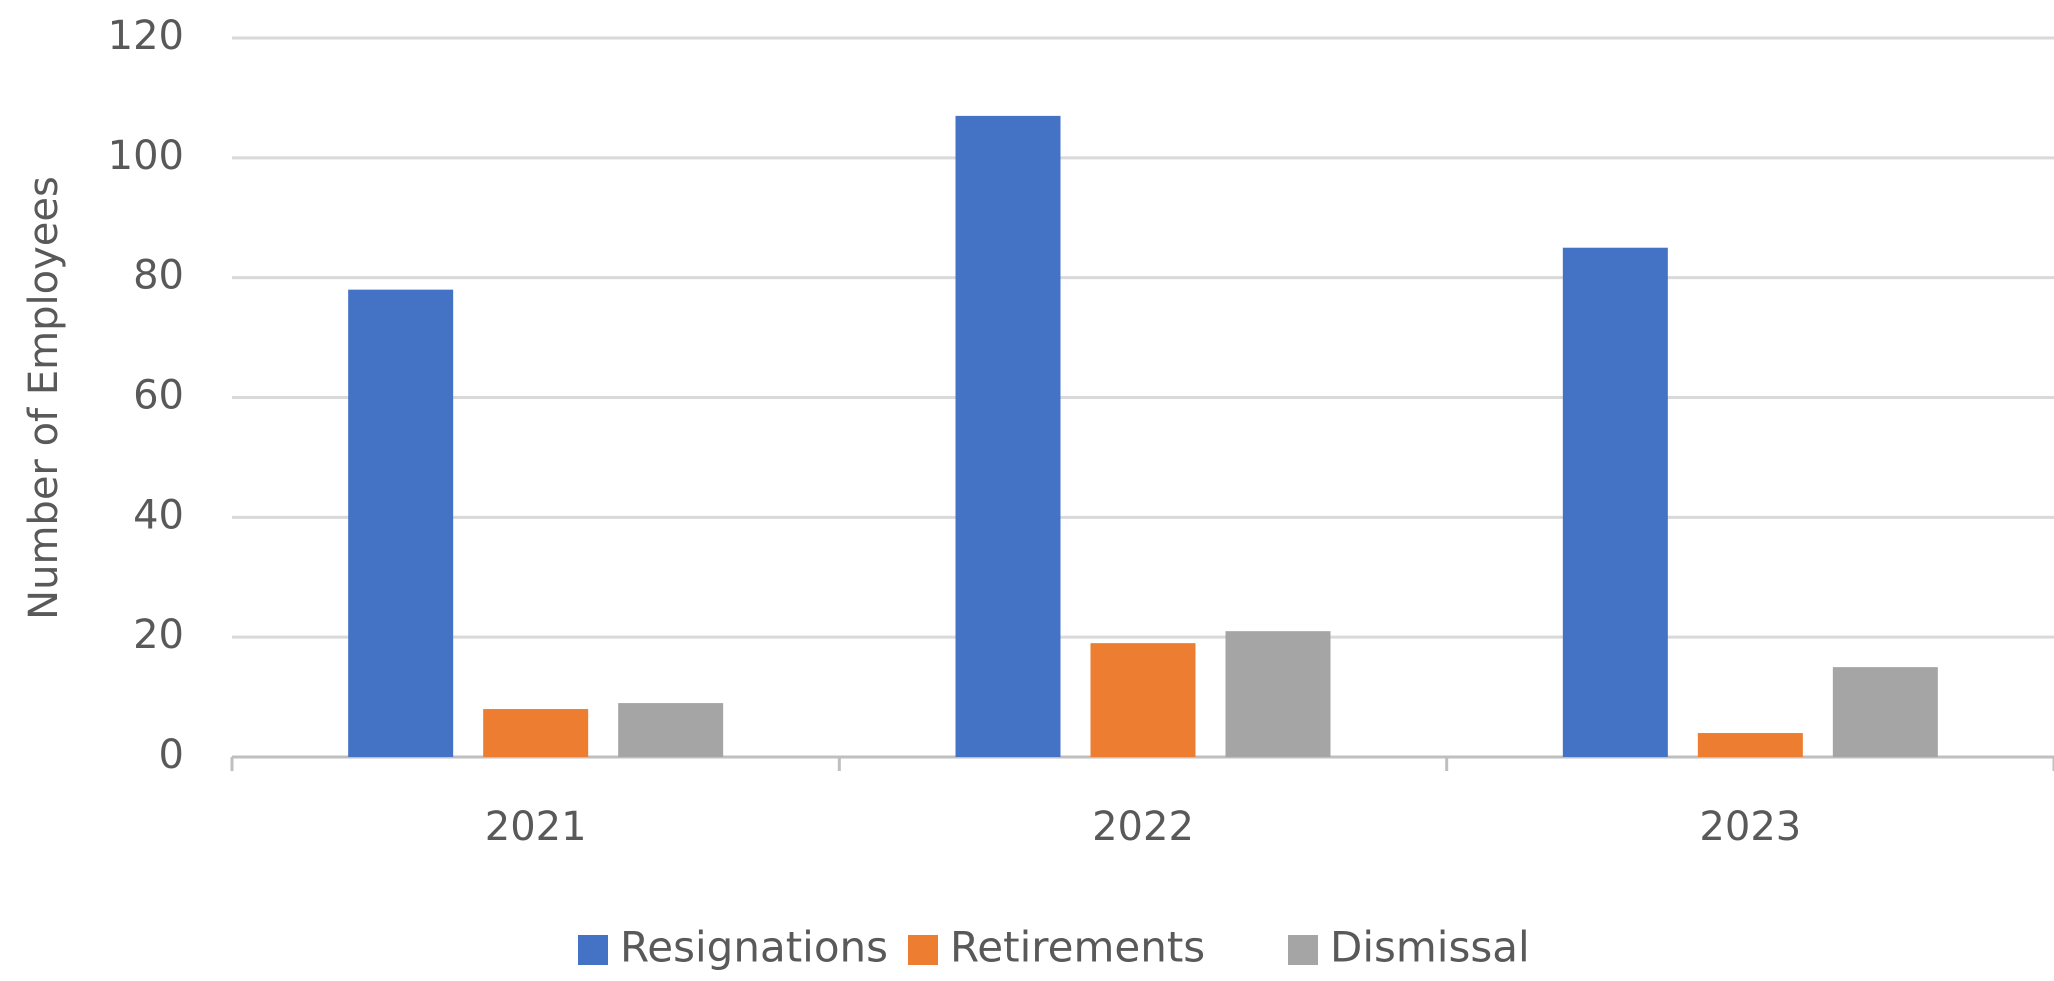 This screenshot has height=981, width=2054. I want to click on y-tick-label: 80, so click(158, 276).